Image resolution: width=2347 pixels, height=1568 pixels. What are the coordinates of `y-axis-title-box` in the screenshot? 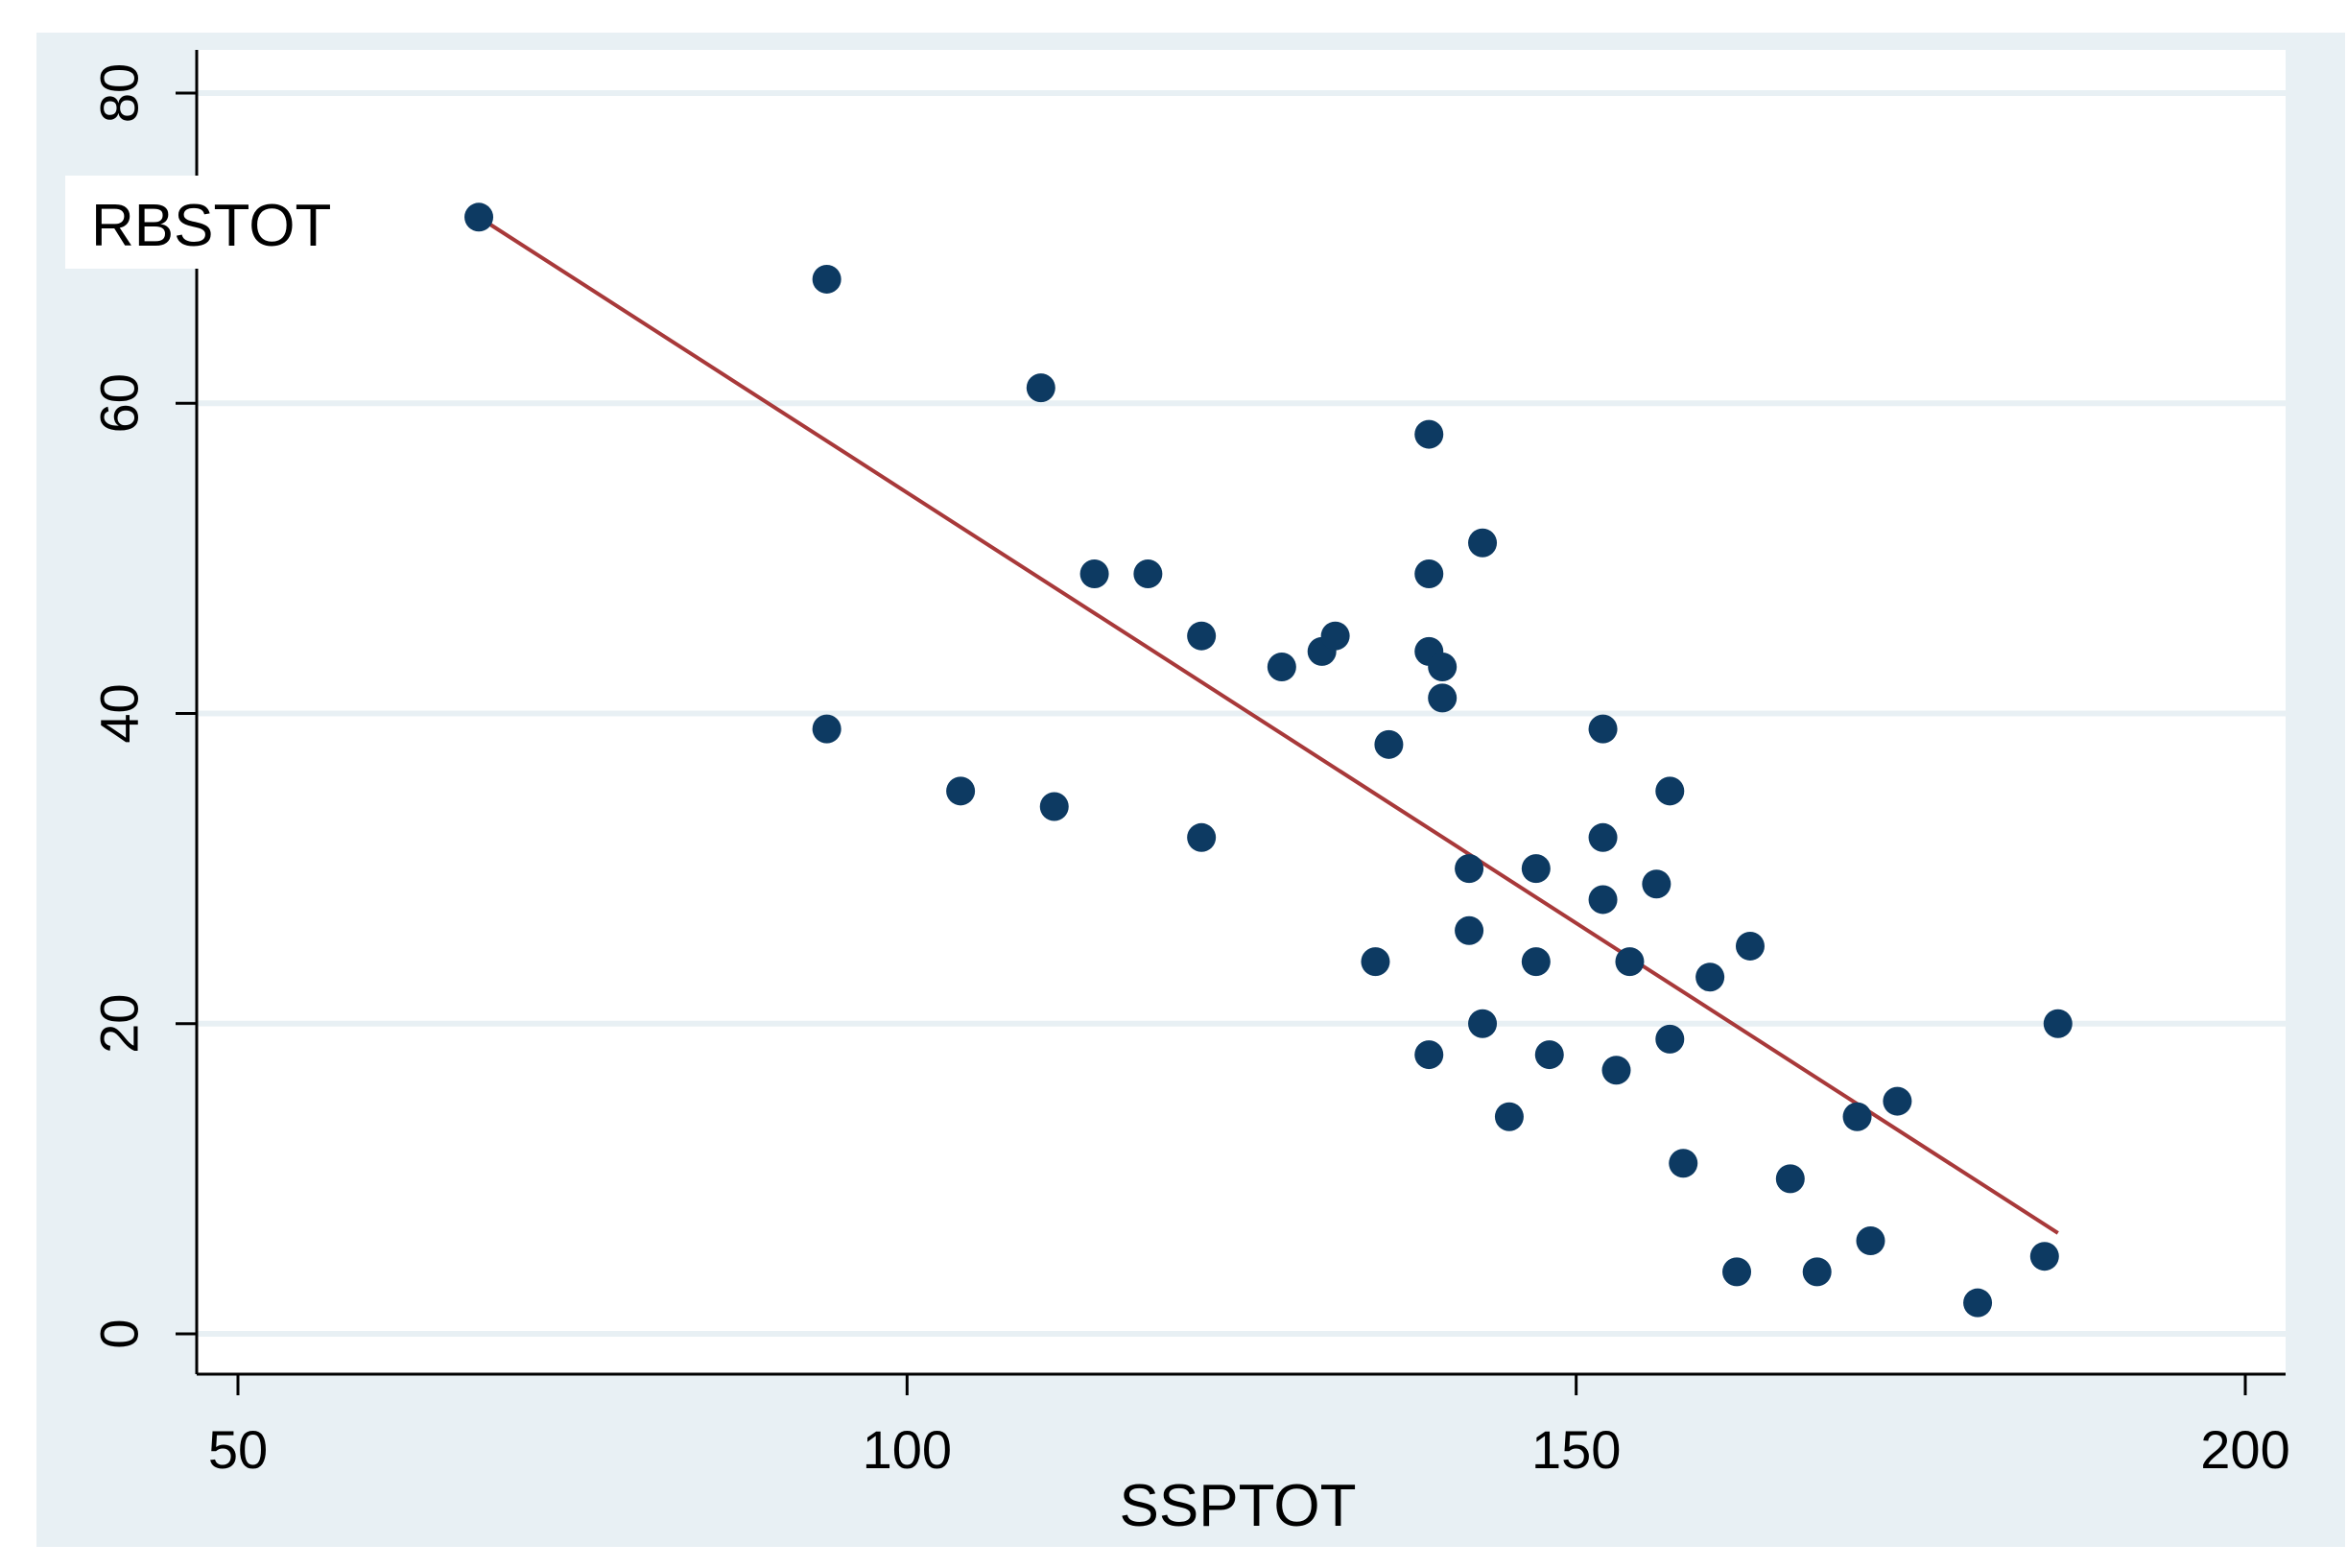 It's located at (206, 222).